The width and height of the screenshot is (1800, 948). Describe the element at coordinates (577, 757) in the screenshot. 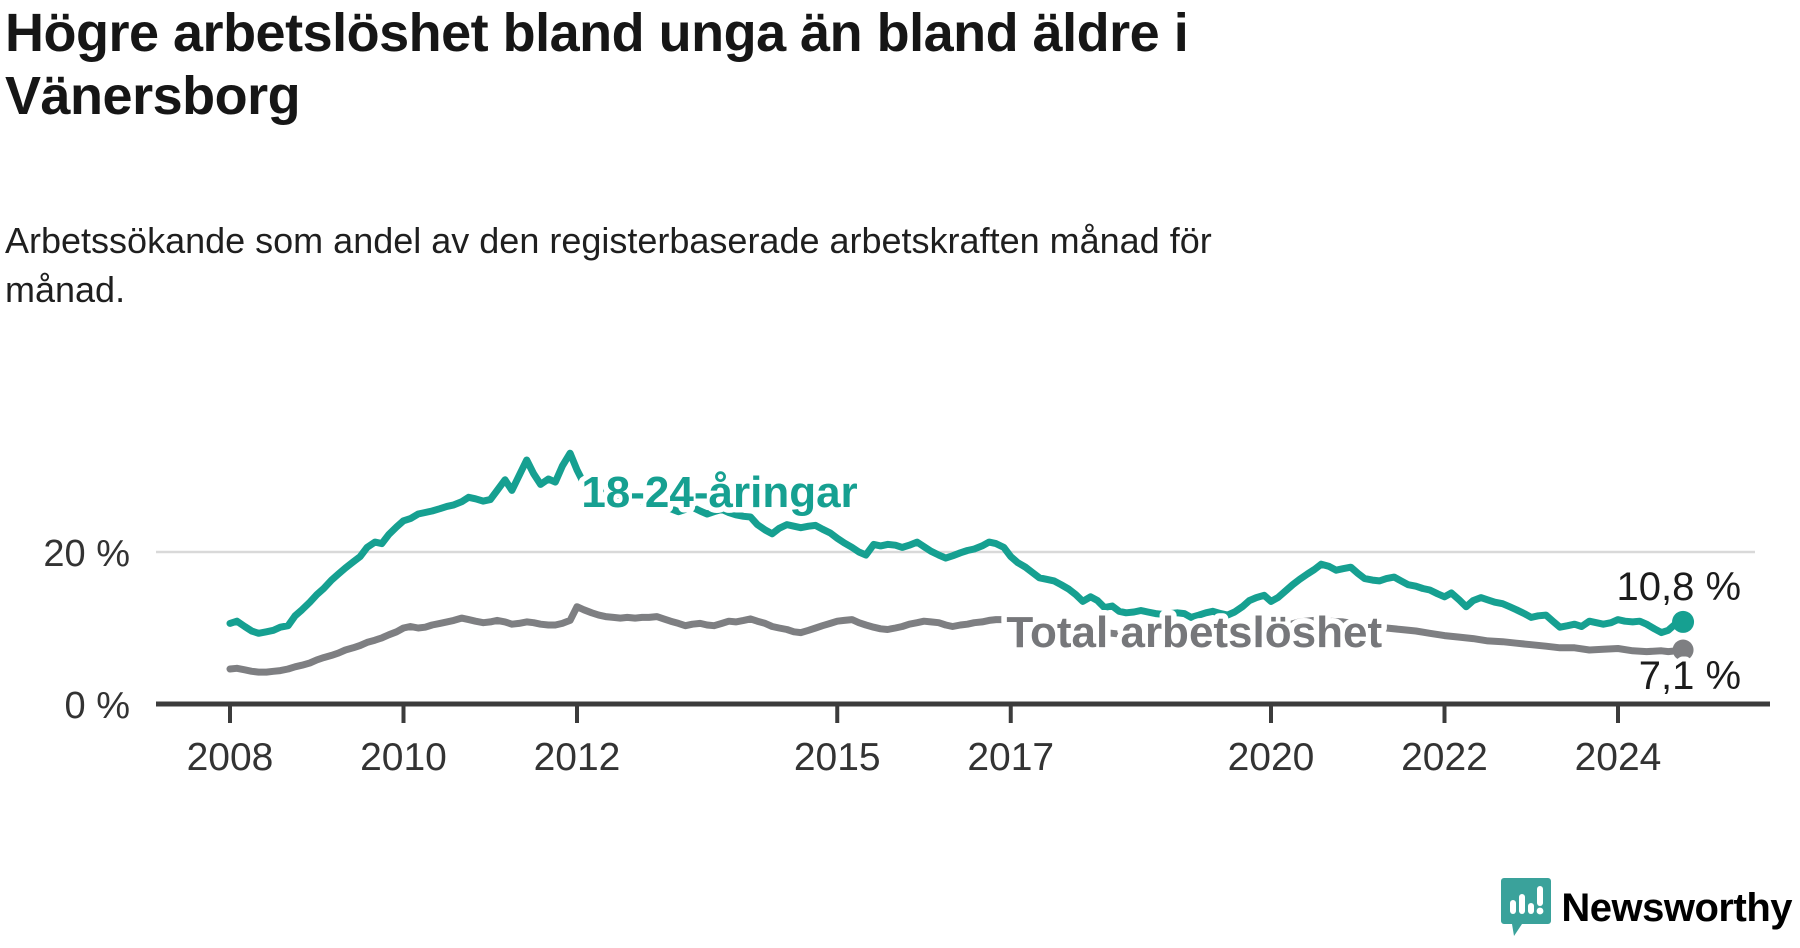

I see `x-tick-label-2012: 2012` at that location.